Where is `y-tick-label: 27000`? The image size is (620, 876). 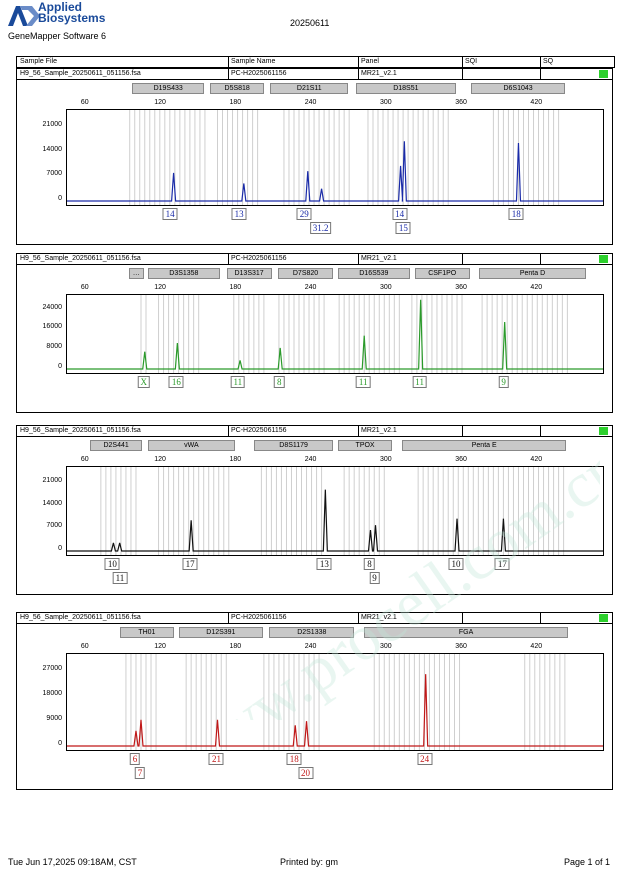
y-tick-label: 27000 is located at coordinates (52, 669).